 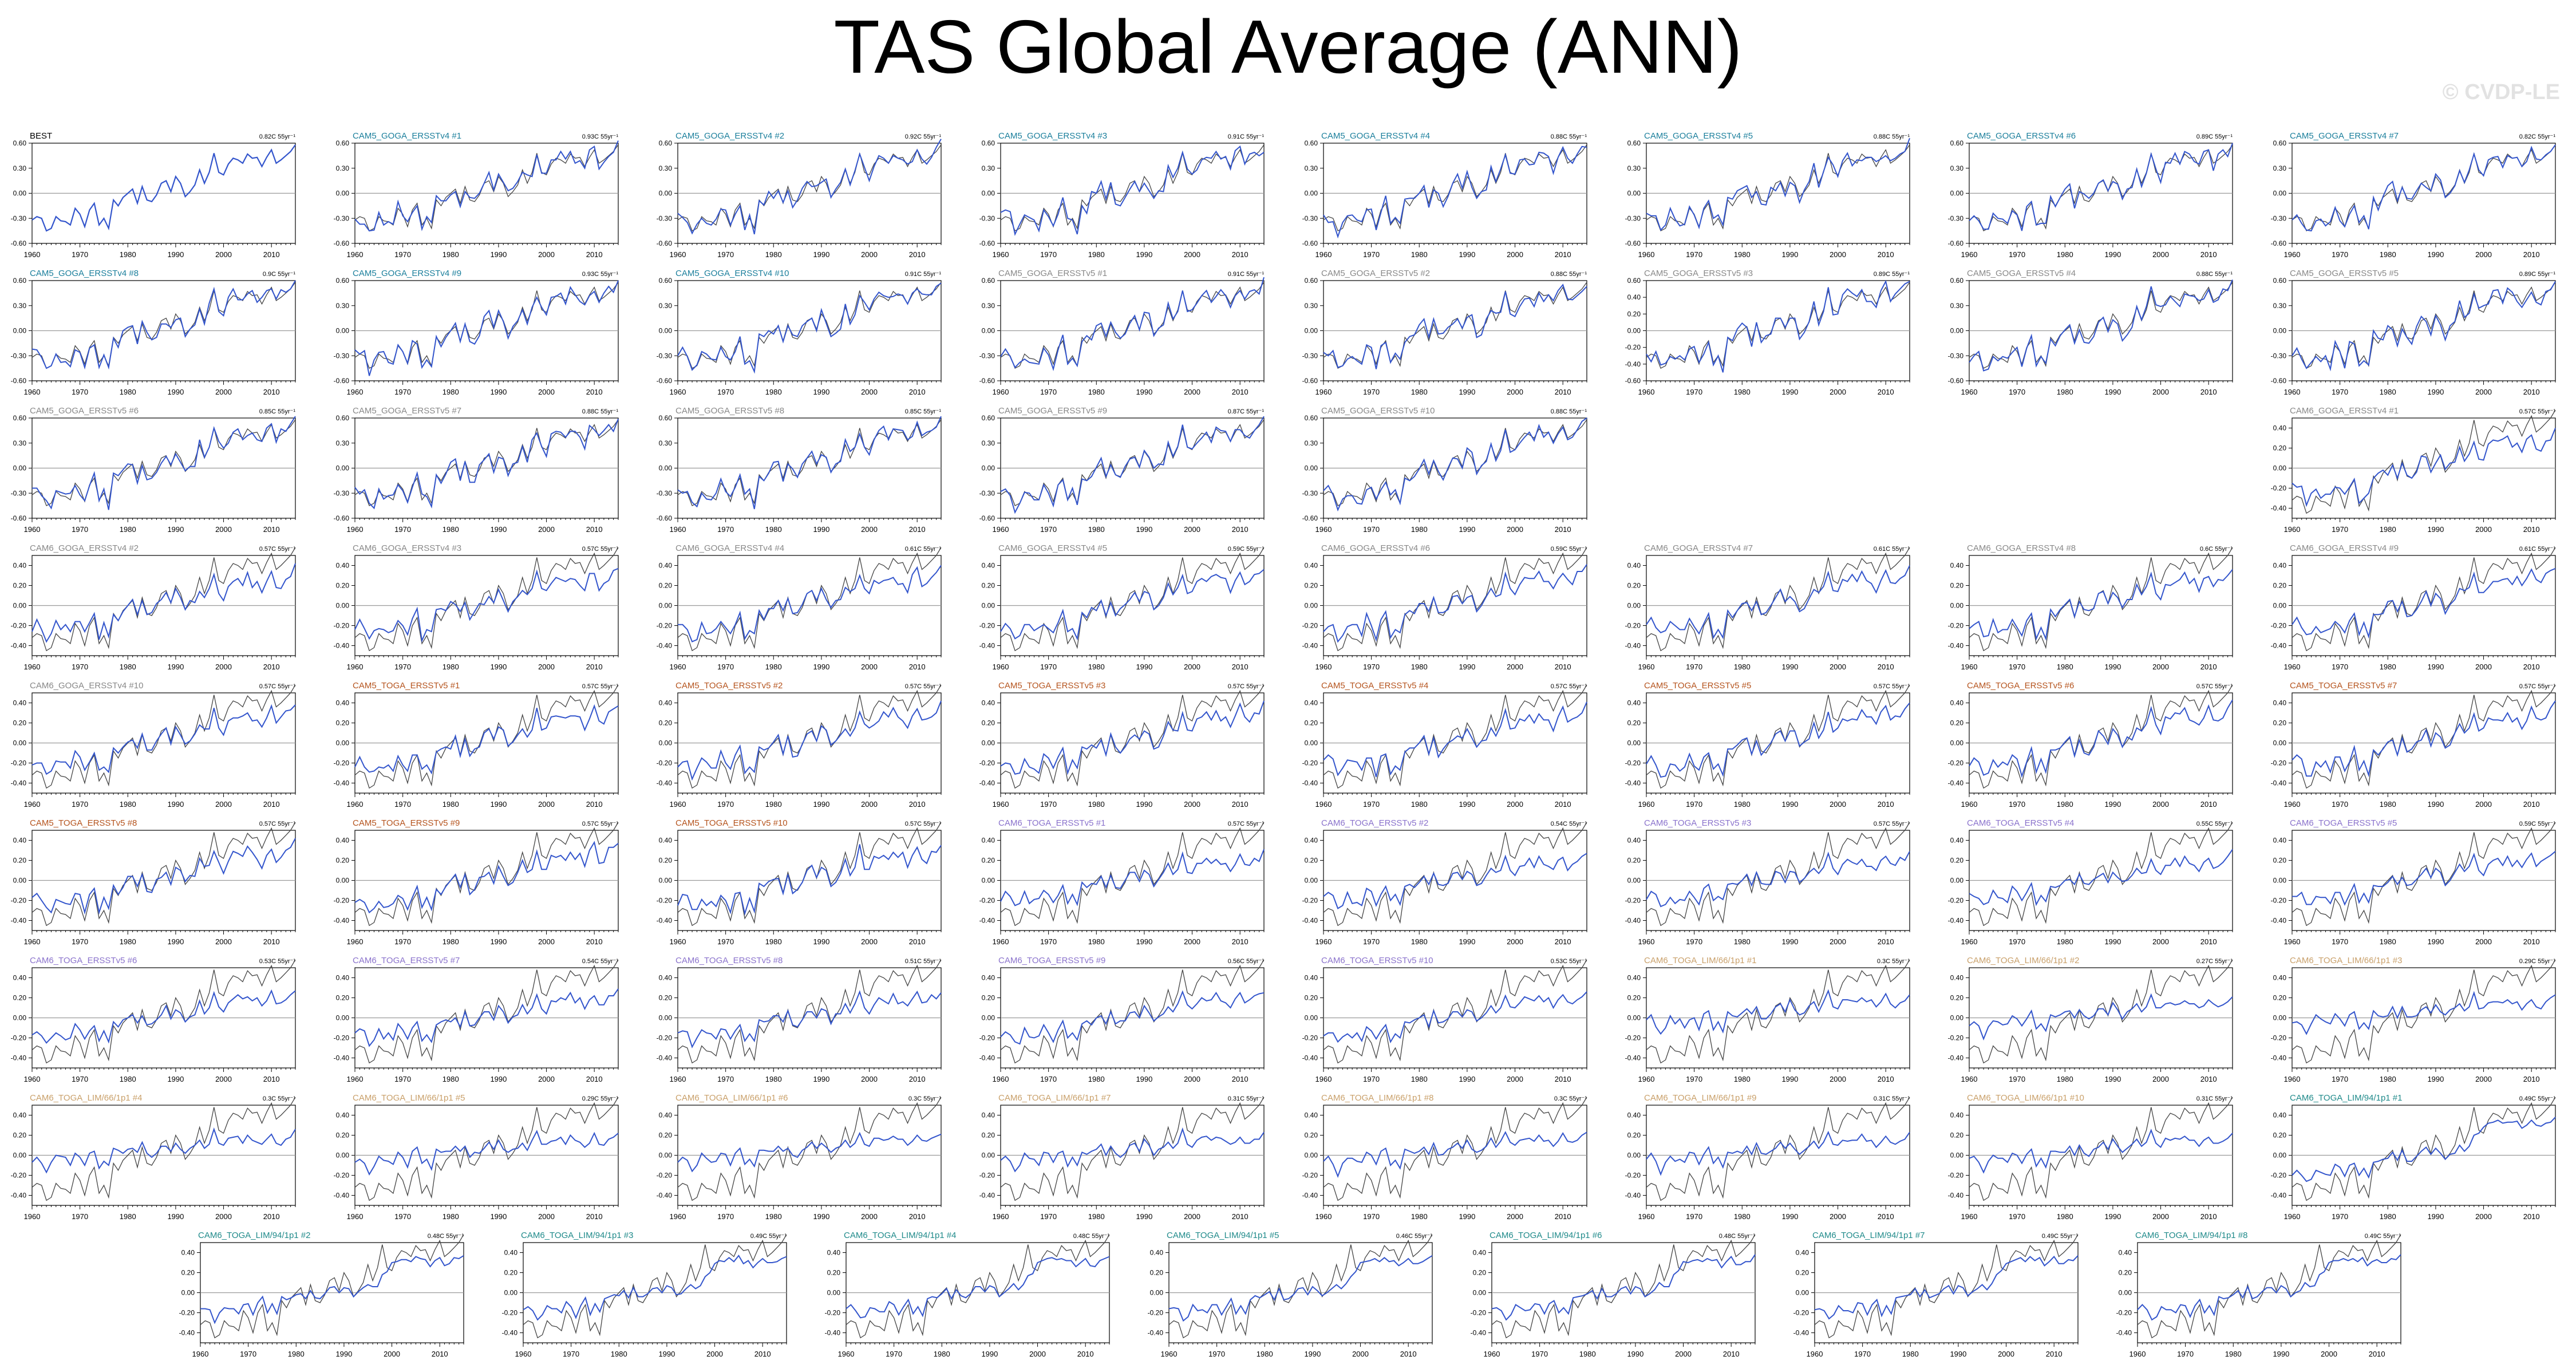 I want to click on panel-label: CAM5_GOGA_ERSSTv5 #5, so click(x=2344, y=273).